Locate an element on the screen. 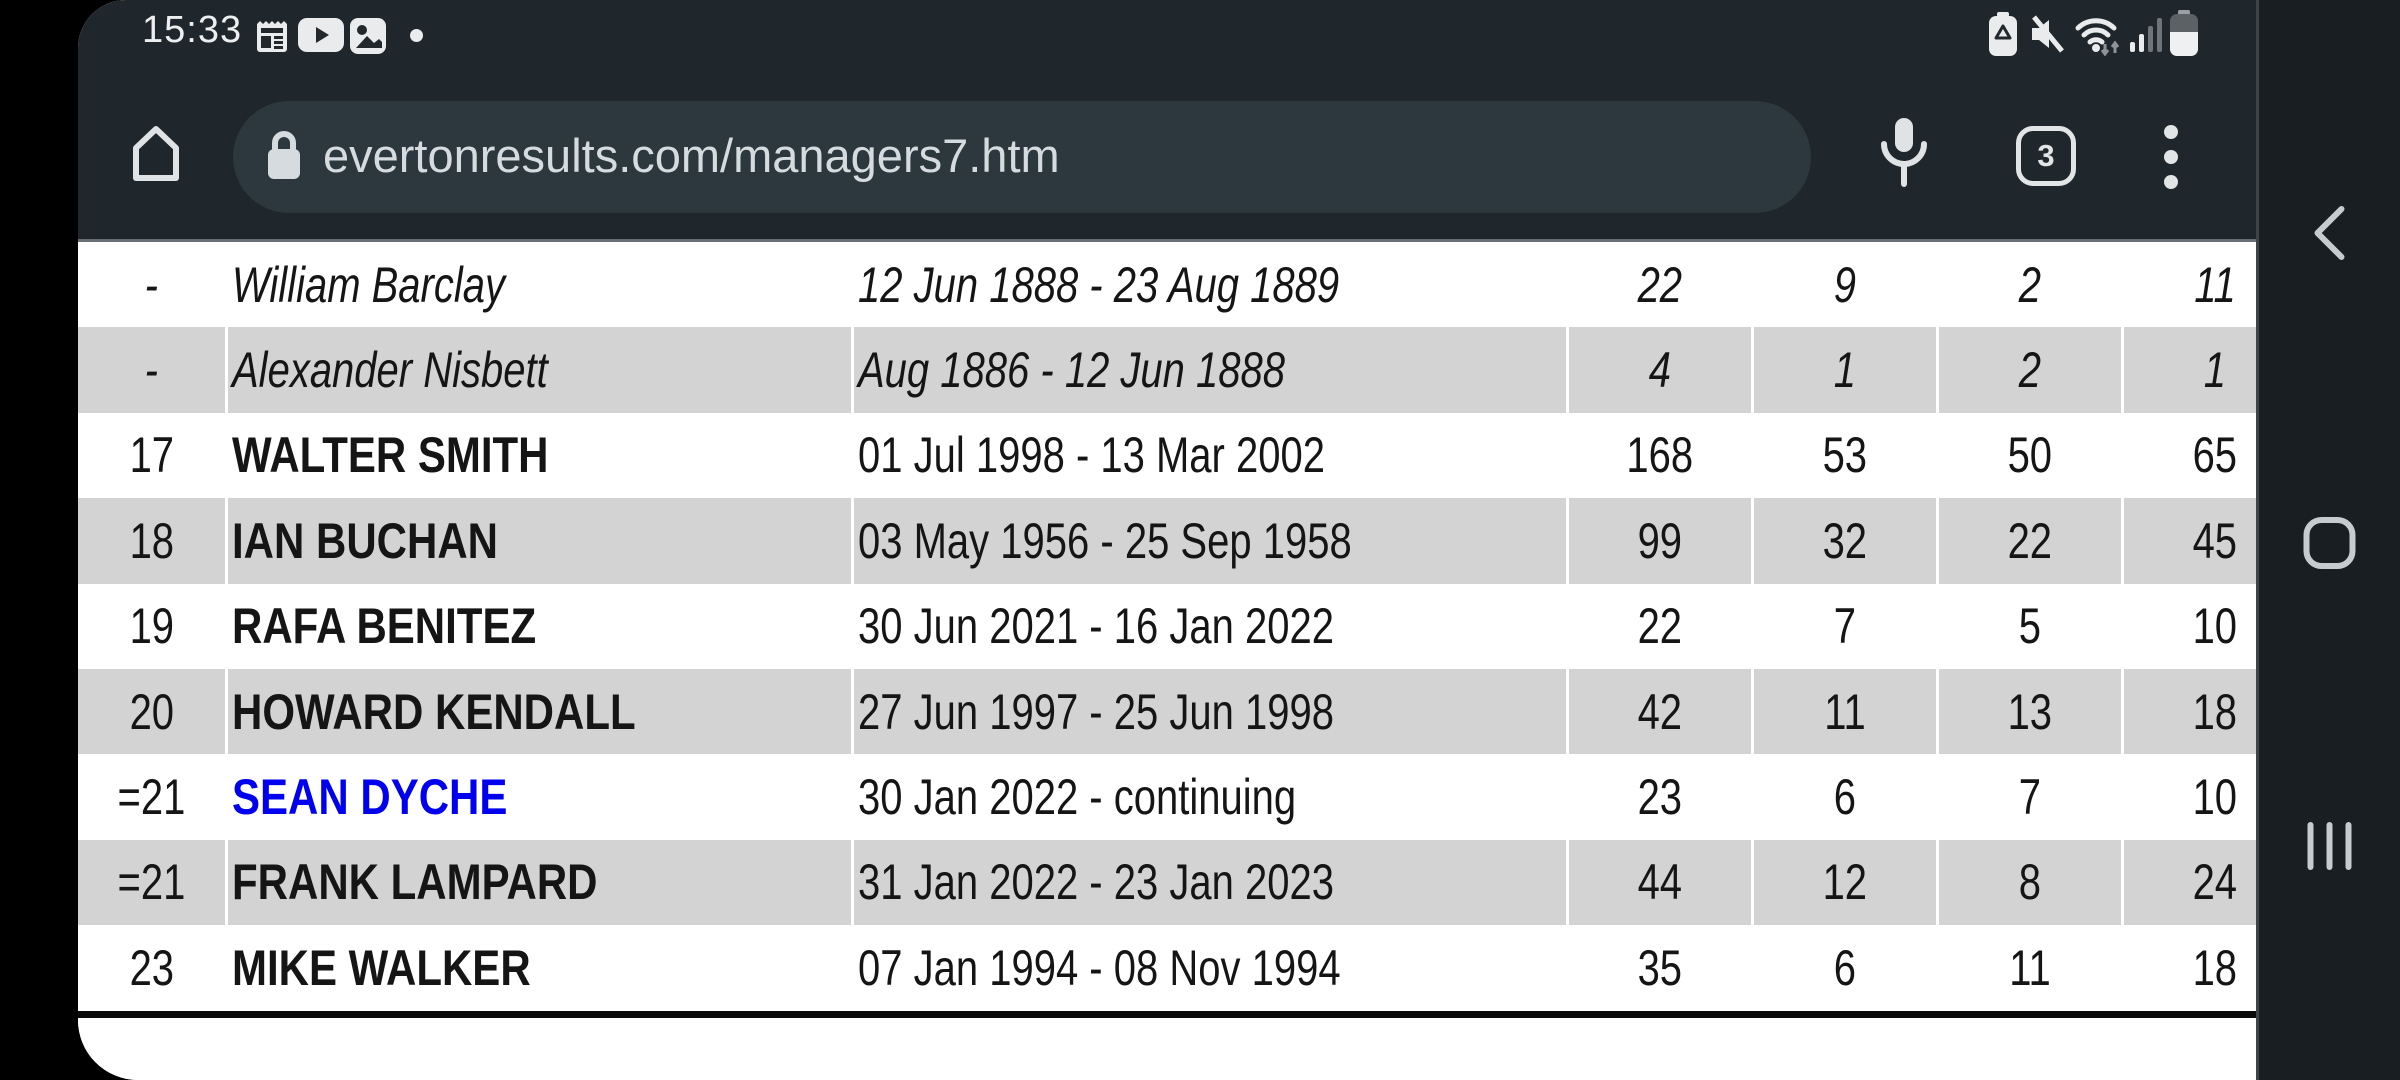  stat-cell-text: 53 is located at coordinates (1845, 455).